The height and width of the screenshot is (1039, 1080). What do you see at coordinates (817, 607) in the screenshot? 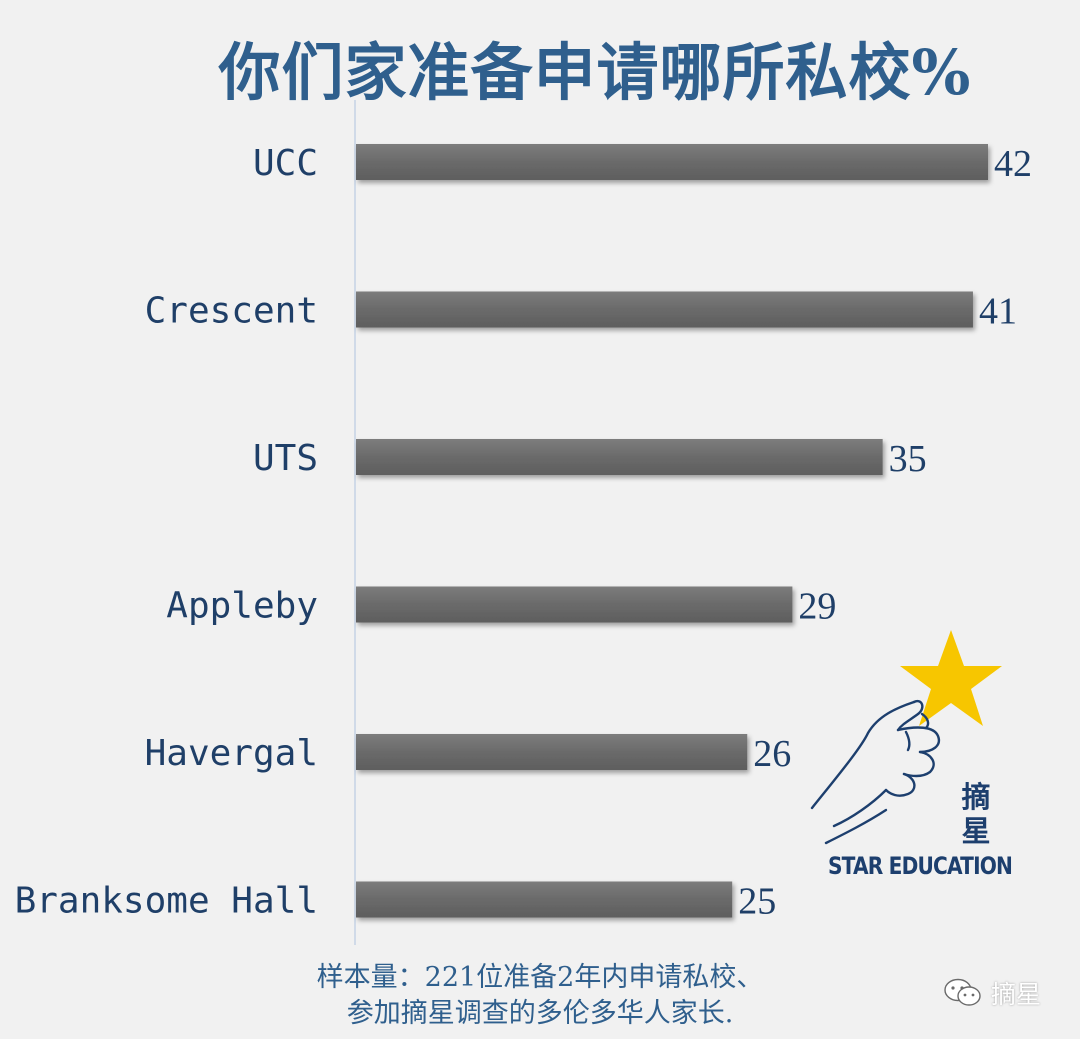
I see `value-label: 29` at bounding box center [817, 607].